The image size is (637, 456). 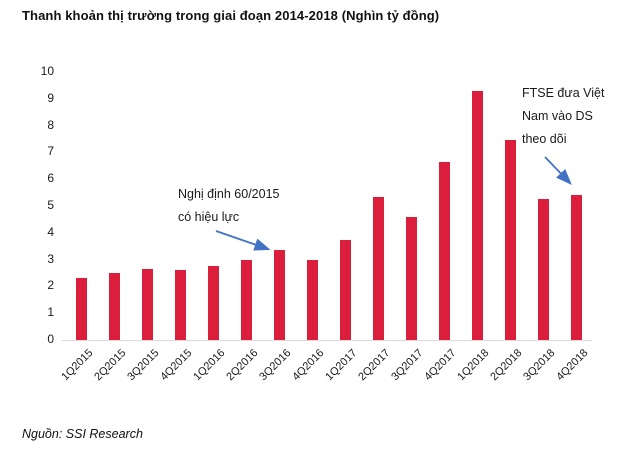 What do you see at coordinates (246, 299) in the screenshot?
I see `bar-2Q2016` at bounding box center [246, 299].